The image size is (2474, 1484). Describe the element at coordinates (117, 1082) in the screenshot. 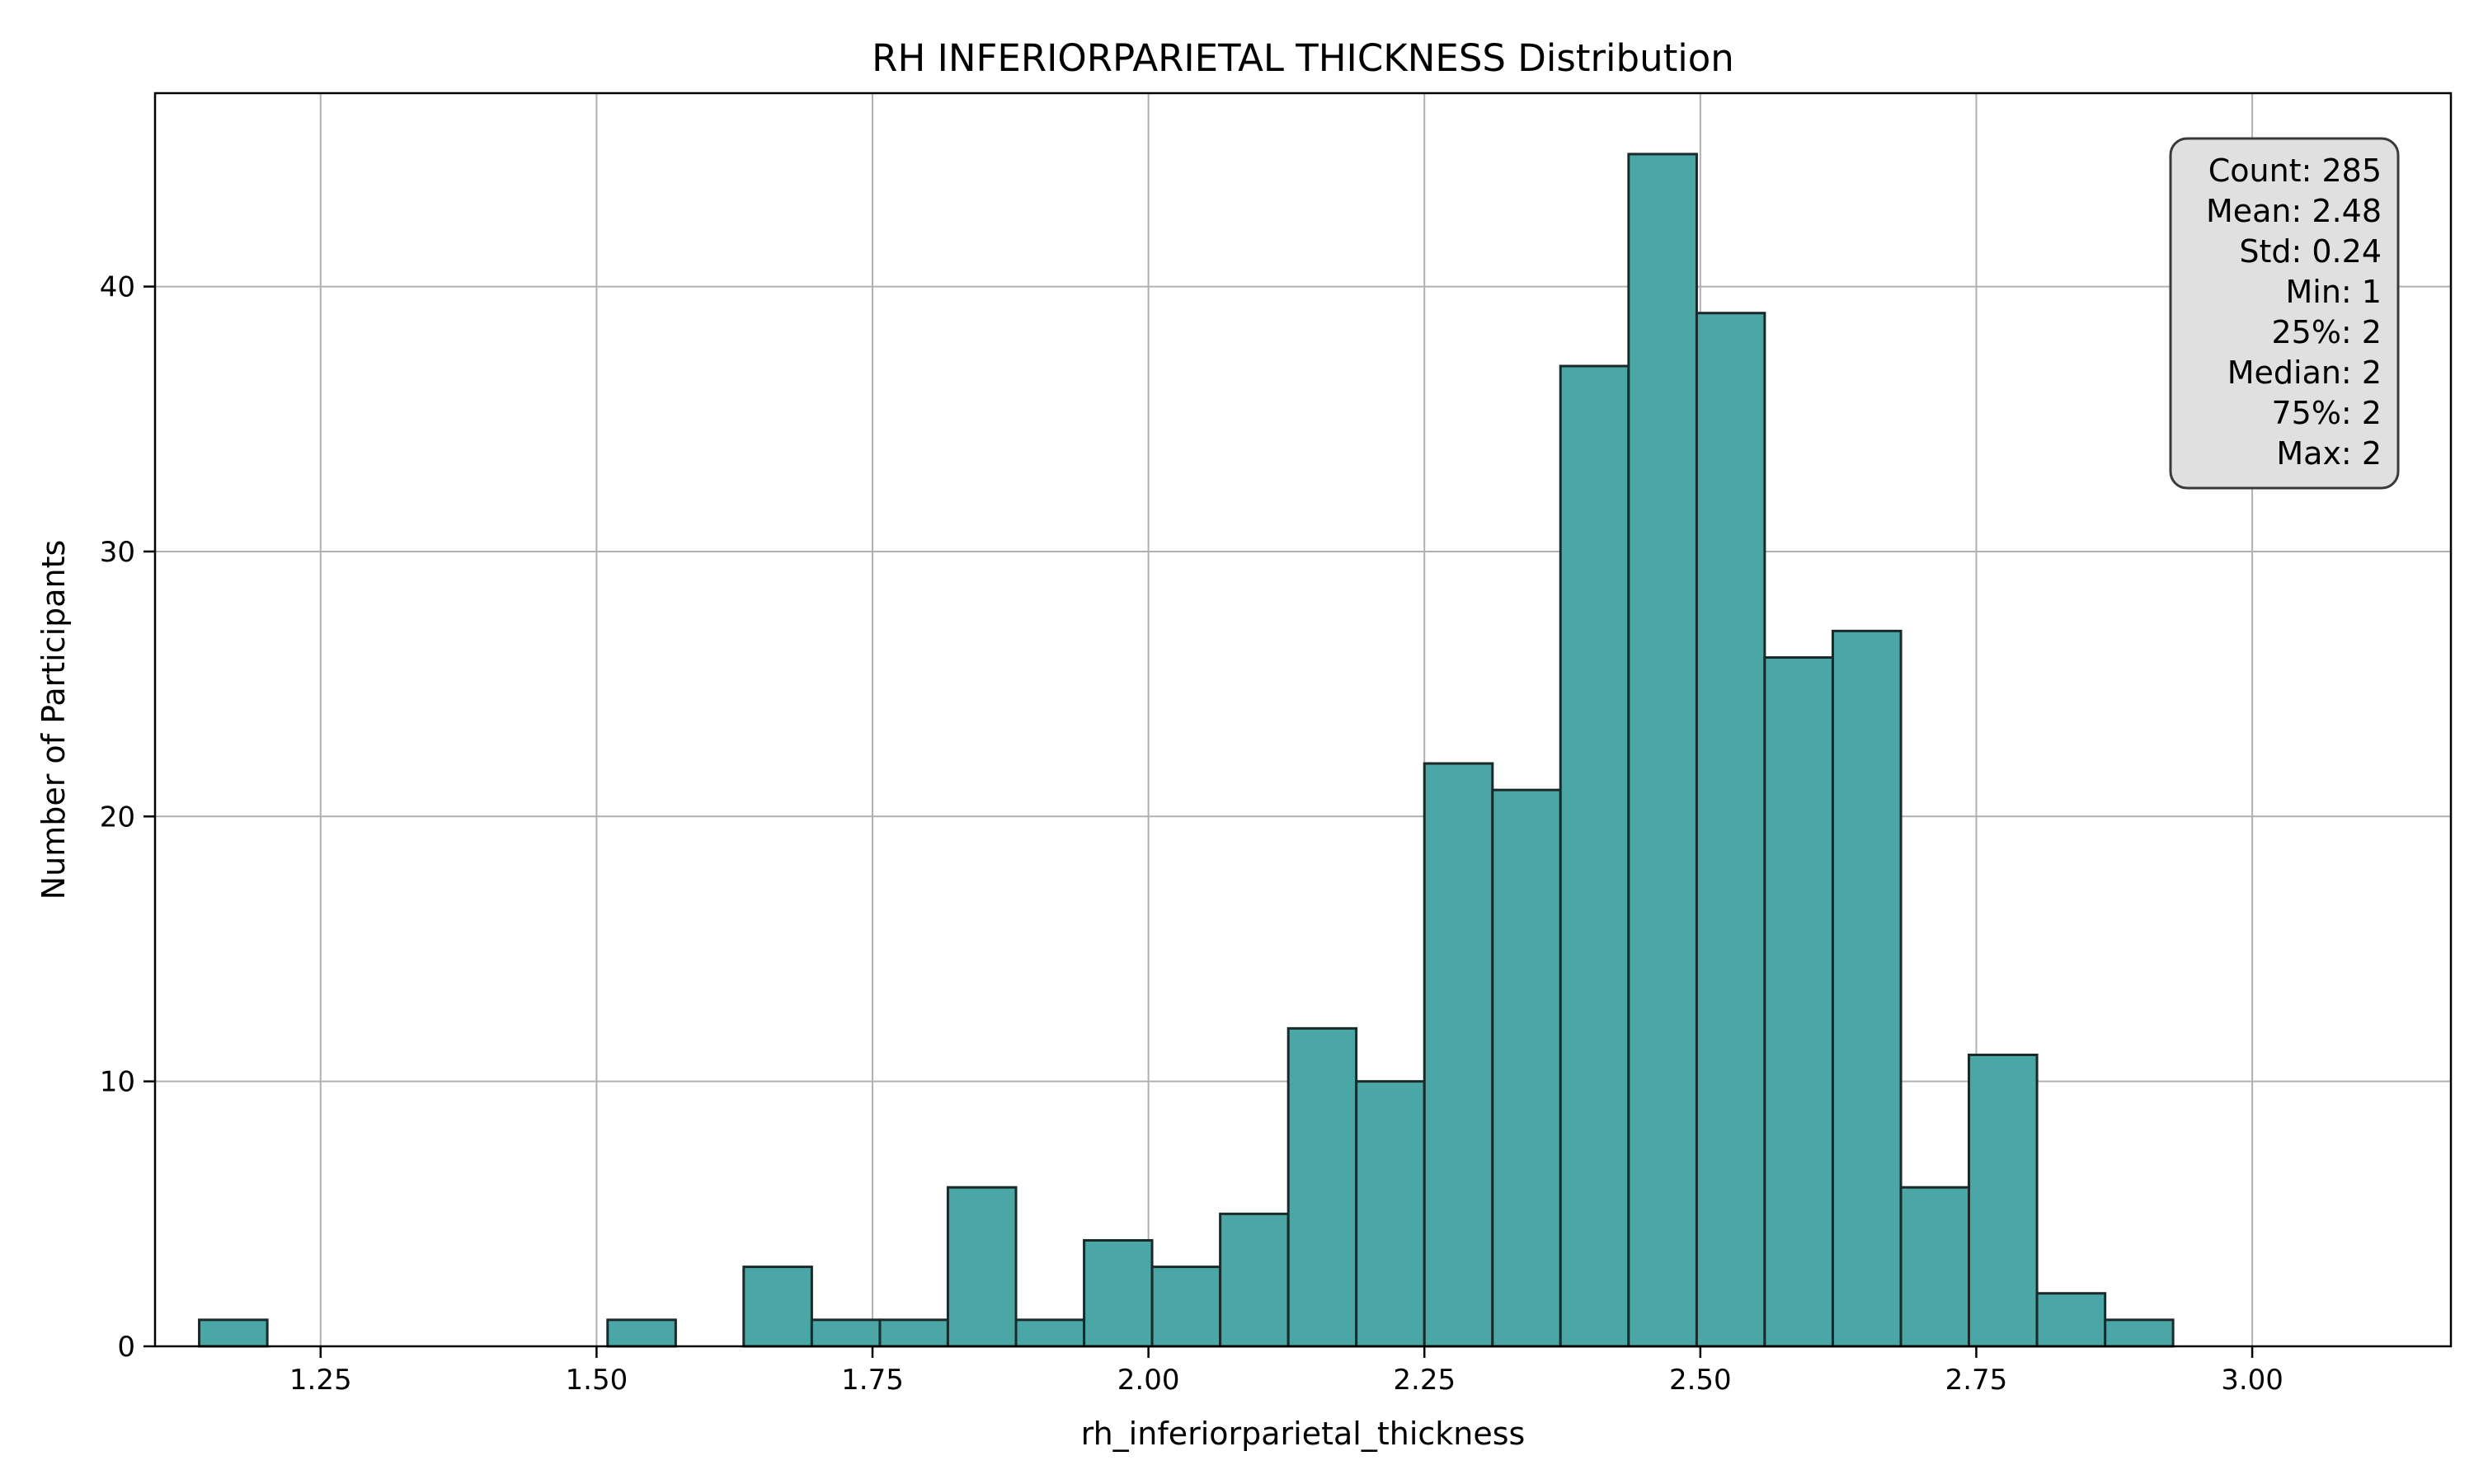

I see `y-tick-label: 10` at that location.